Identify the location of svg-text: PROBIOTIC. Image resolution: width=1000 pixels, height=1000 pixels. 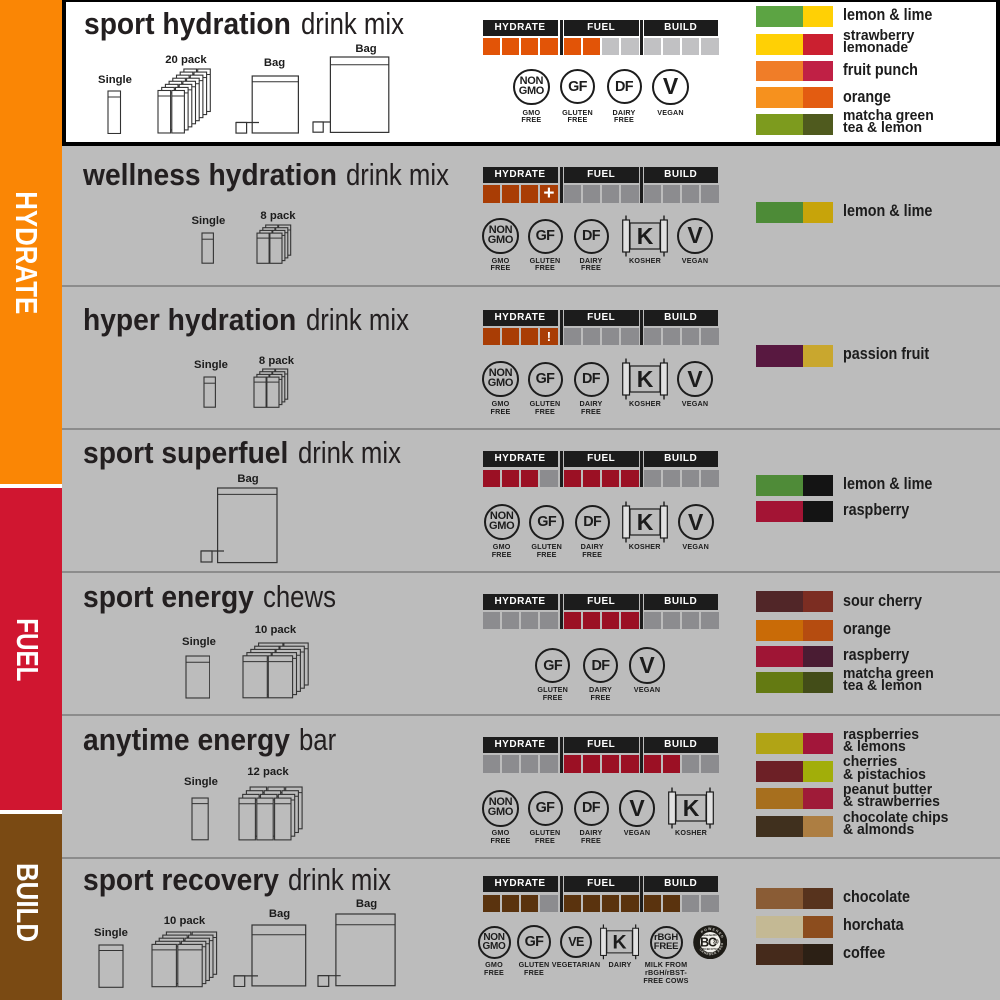
(709, 949).